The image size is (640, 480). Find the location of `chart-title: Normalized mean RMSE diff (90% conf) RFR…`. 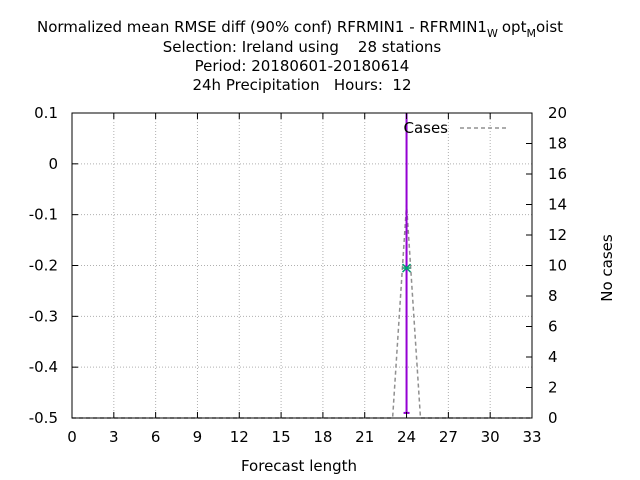

chart-title: Normalized mean RMSE diff (90% conf) RFR… is located at coordinates (300, 56).